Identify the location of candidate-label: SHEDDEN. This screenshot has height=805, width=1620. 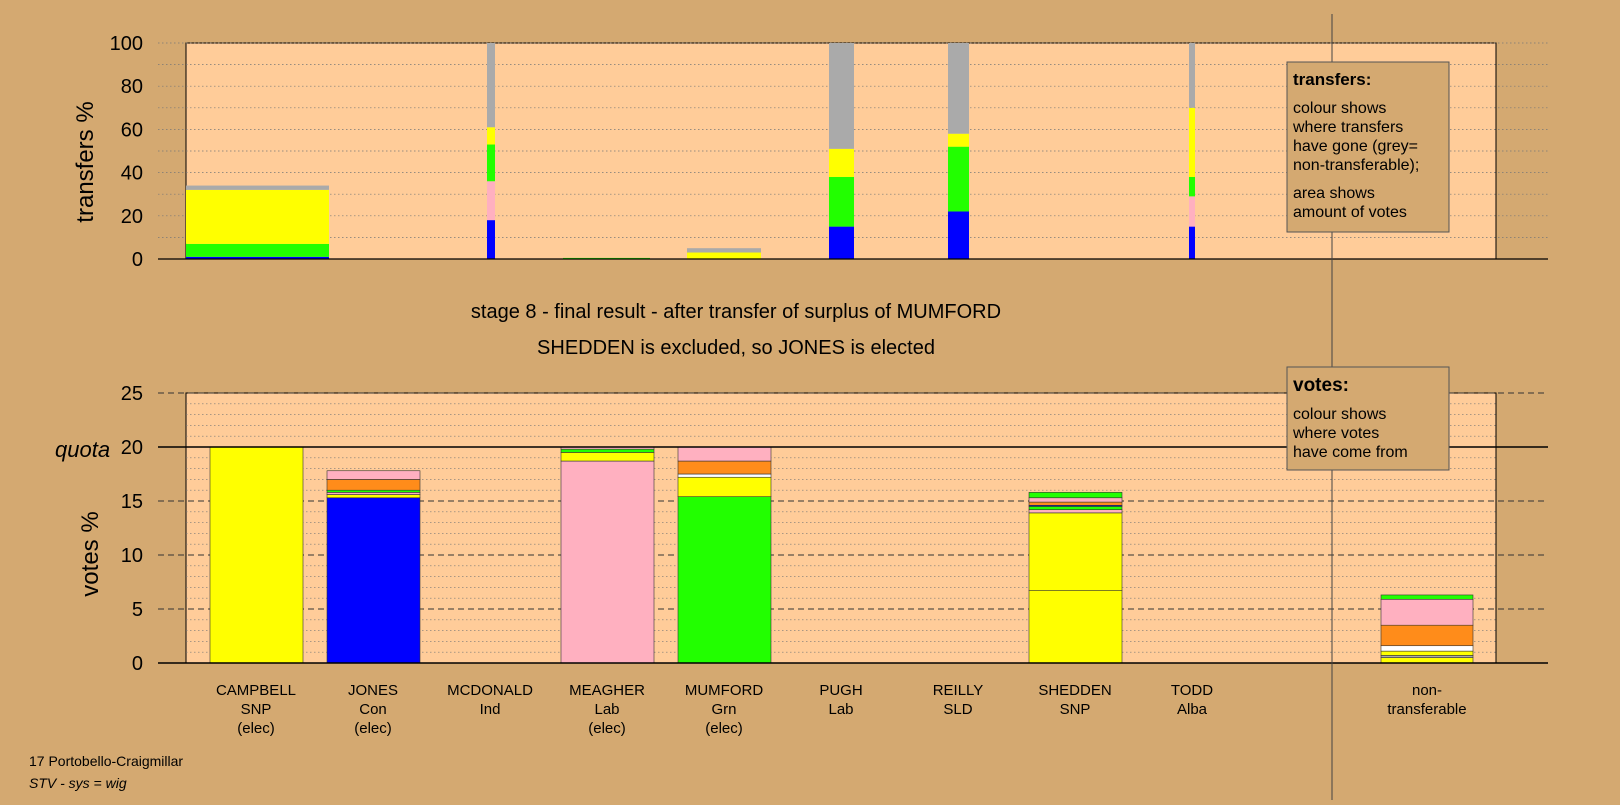
(1074, 690).